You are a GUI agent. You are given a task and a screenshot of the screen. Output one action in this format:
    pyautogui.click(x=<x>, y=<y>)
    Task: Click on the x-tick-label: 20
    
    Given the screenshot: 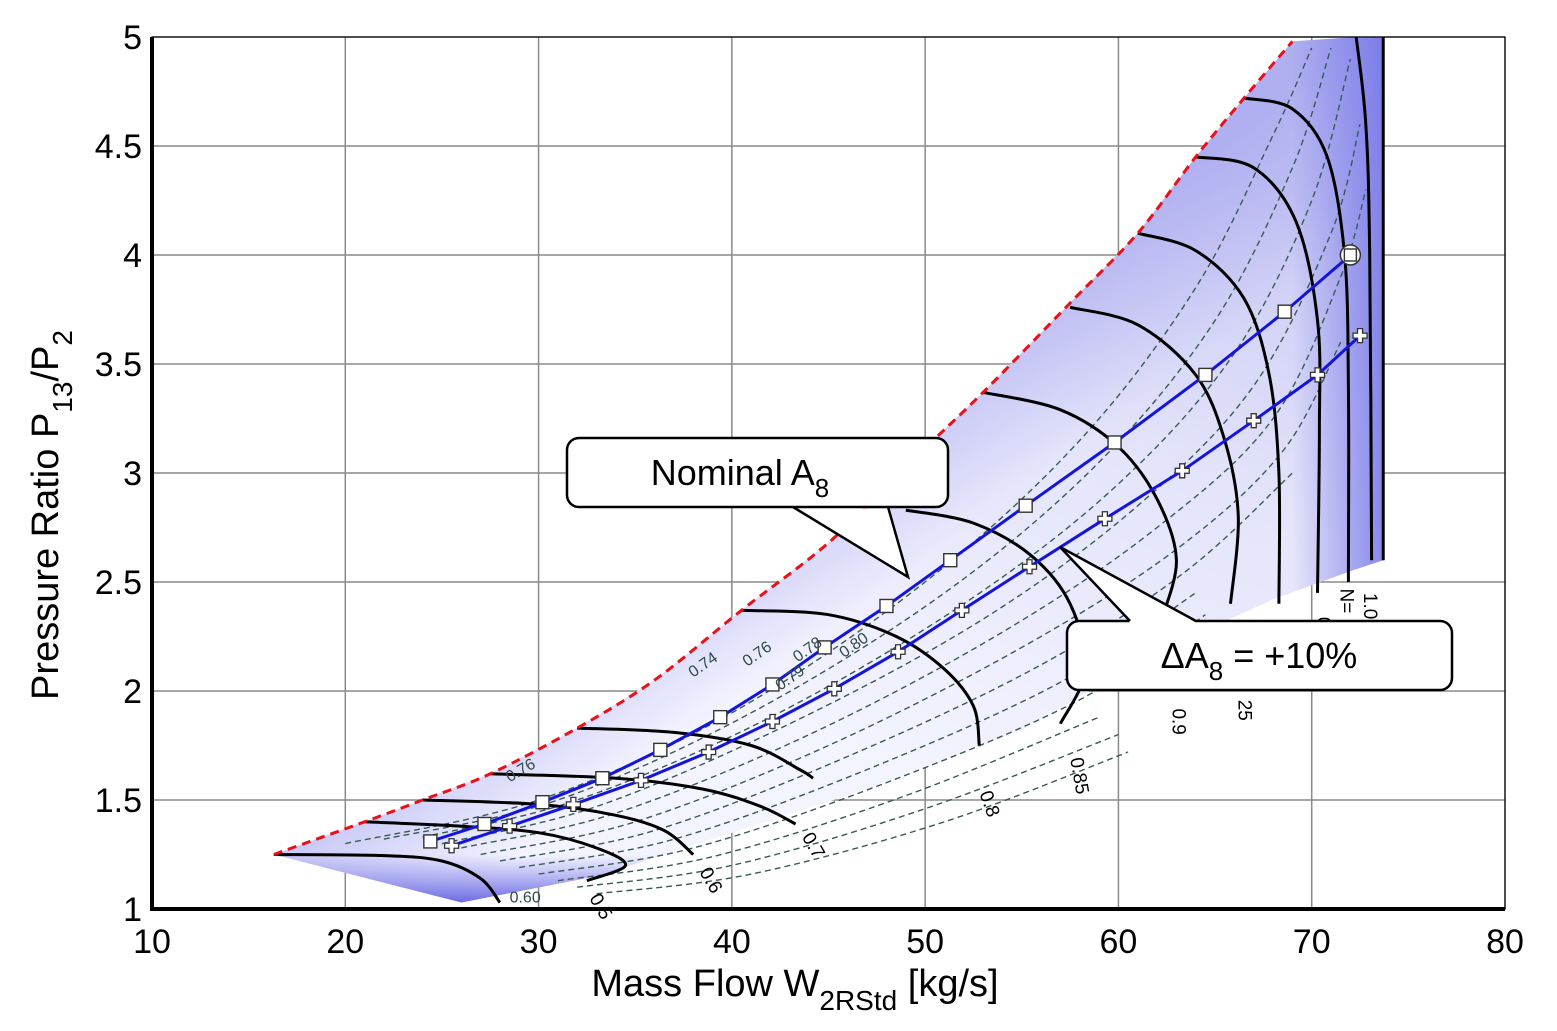 What is the action you would take?
    pyautogui.click(x=345, y=942)
    